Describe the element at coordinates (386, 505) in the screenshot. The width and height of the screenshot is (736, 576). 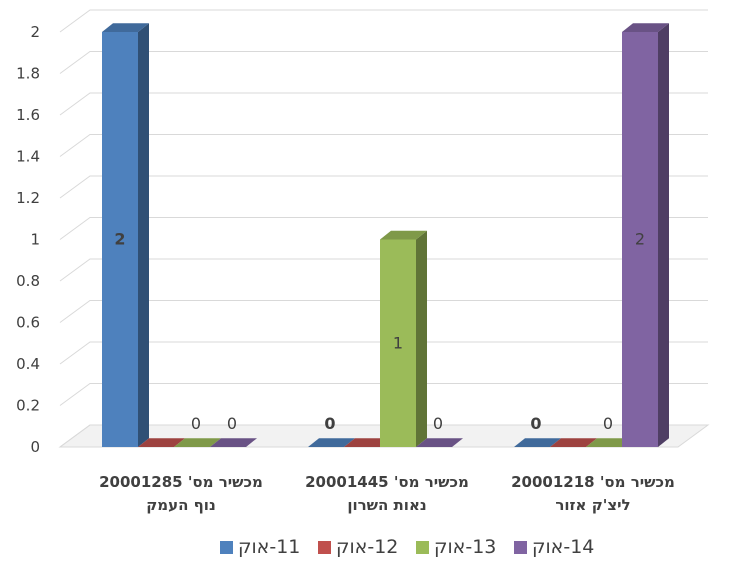
I see `x-category-label: נאות השרון` at that location.